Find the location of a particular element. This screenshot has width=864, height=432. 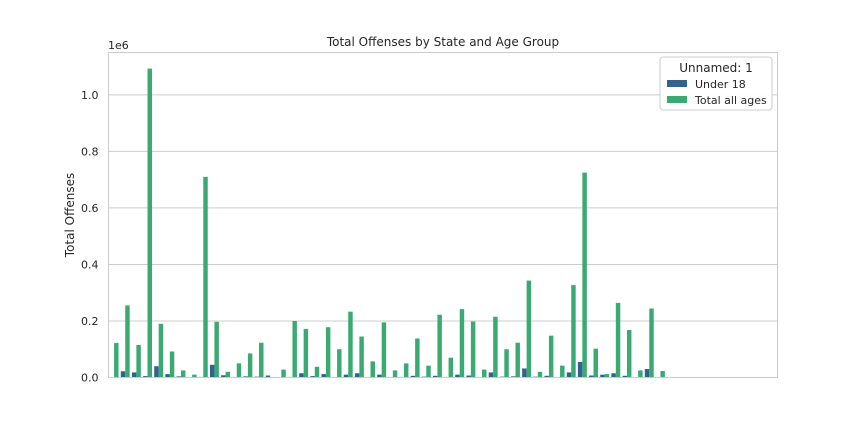

chart-title: Total Offenses by State and Age Group is located at coordinates (442, 42).